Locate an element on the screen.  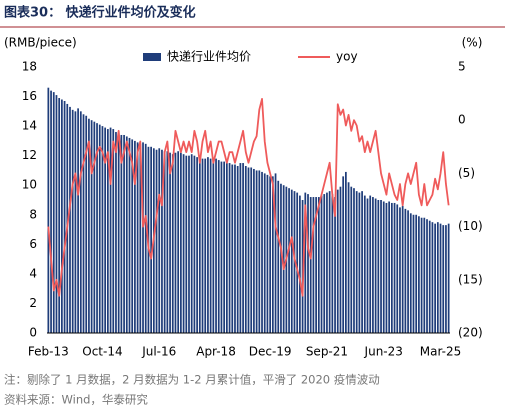
y2-tick-label: (20) is located at coordinates (470, 333).